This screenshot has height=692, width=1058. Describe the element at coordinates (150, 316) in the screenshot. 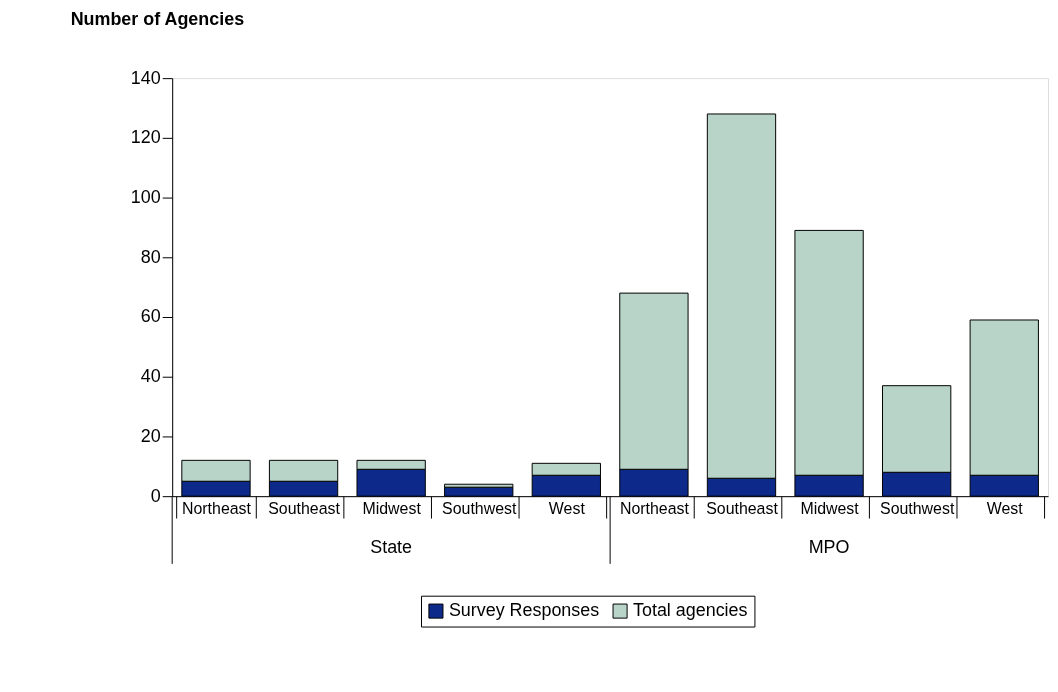

I see `y-tick-label: 60` at that location.